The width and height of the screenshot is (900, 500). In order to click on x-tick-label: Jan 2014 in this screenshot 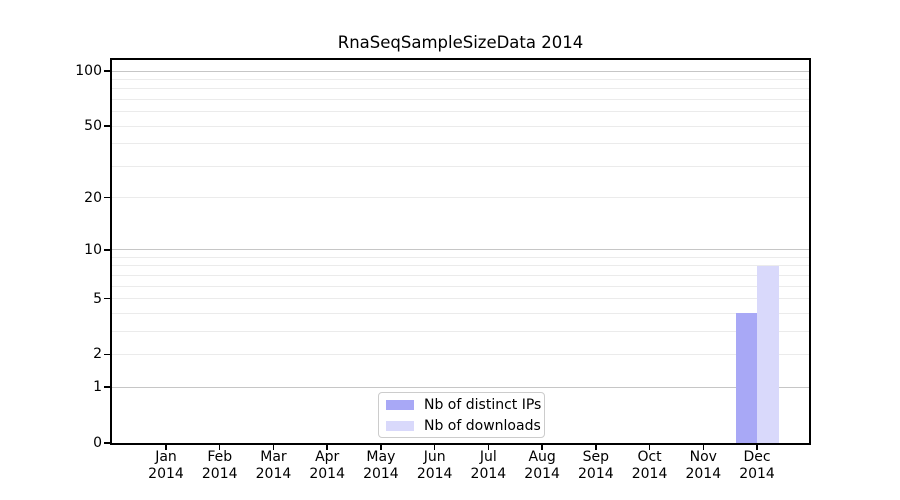, I will do `click(166, 465)`.